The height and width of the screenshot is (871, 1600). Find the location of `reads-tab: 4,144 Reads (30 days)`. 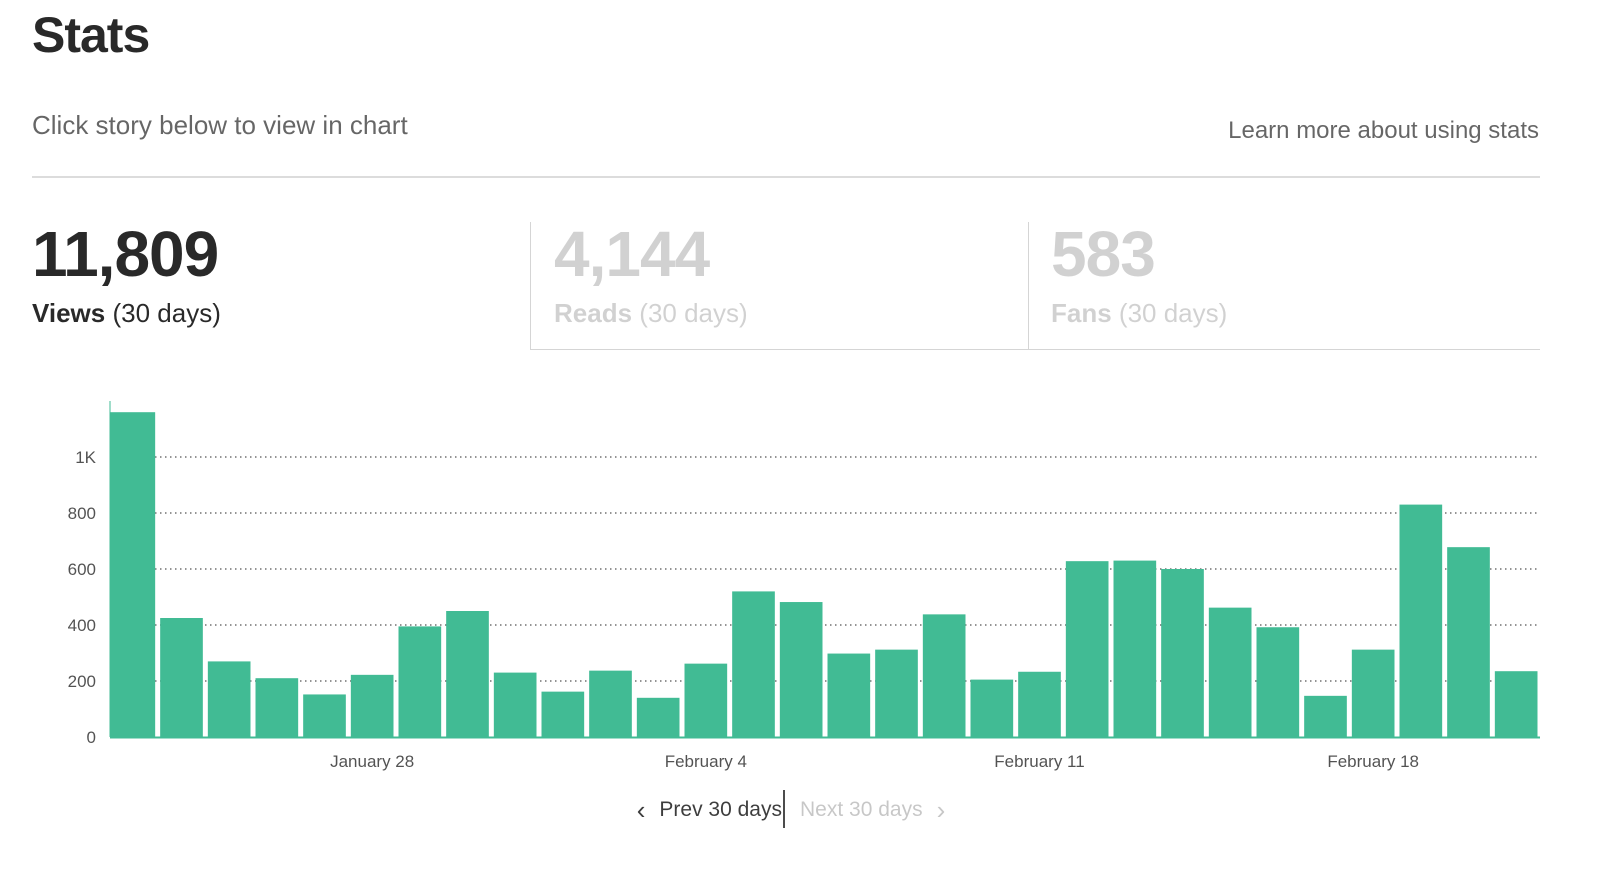

reads-tab: 4,144 Reads (30 days) is located at coordinates (779, 286).